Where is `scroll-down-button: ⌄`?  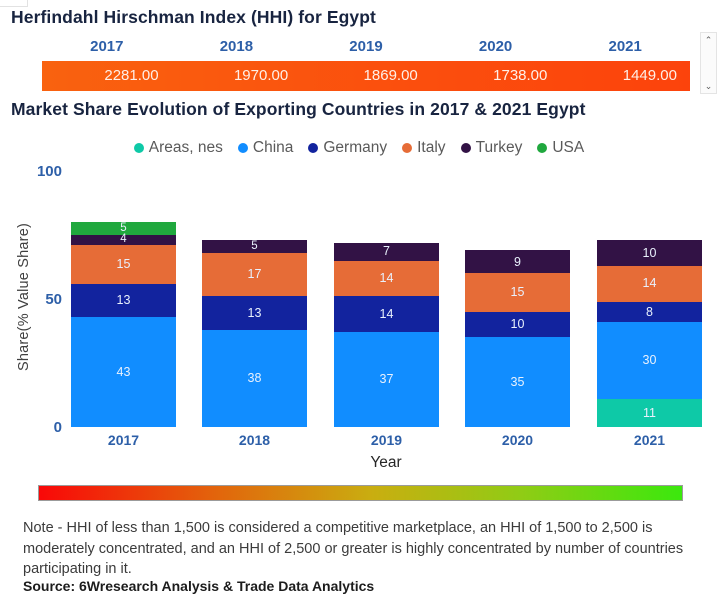 scroll-down-button: ⌄ is located at coordinates (708, 86).